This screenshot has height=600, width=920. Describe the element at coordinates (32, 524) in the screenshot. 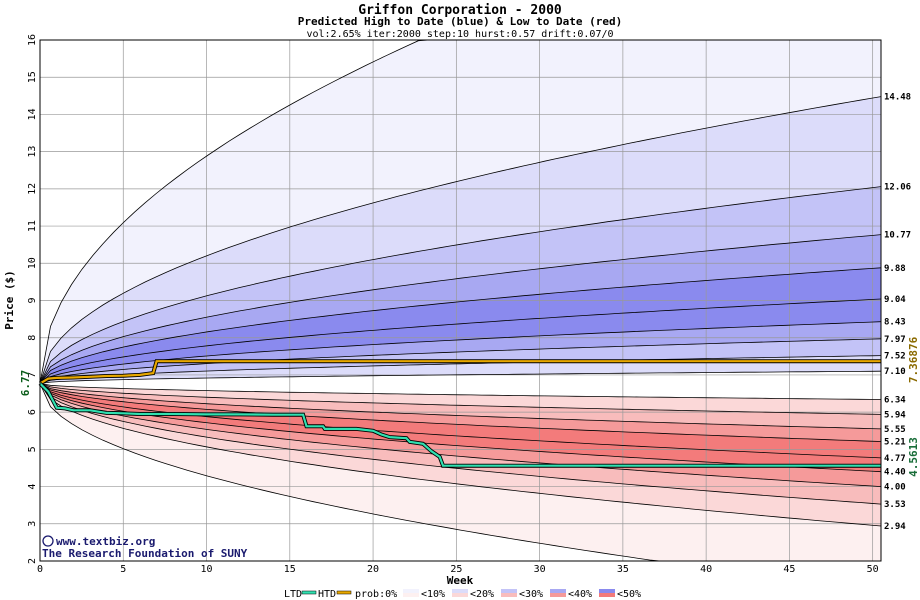

I see `y-tick-3: 3` at that location.